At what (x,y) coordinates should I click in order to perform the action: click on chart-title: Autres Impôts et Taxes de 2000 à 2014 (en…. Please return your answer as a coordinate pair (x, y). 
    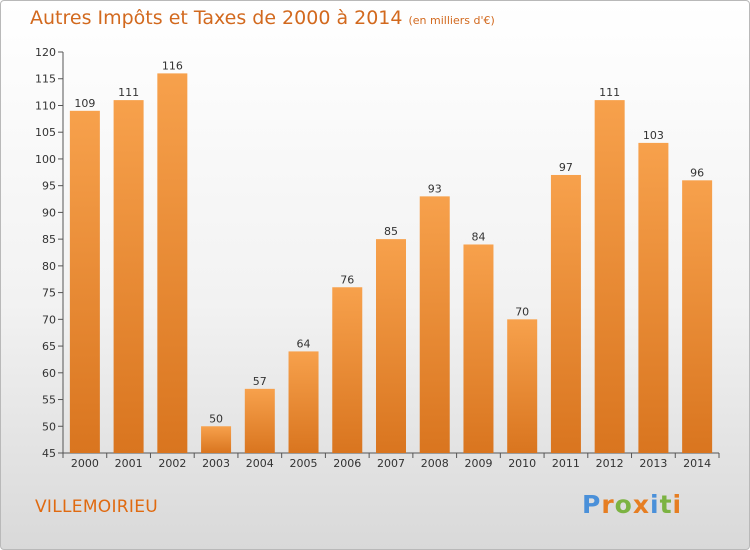
    Looking at the image, I should click on (262, 18).